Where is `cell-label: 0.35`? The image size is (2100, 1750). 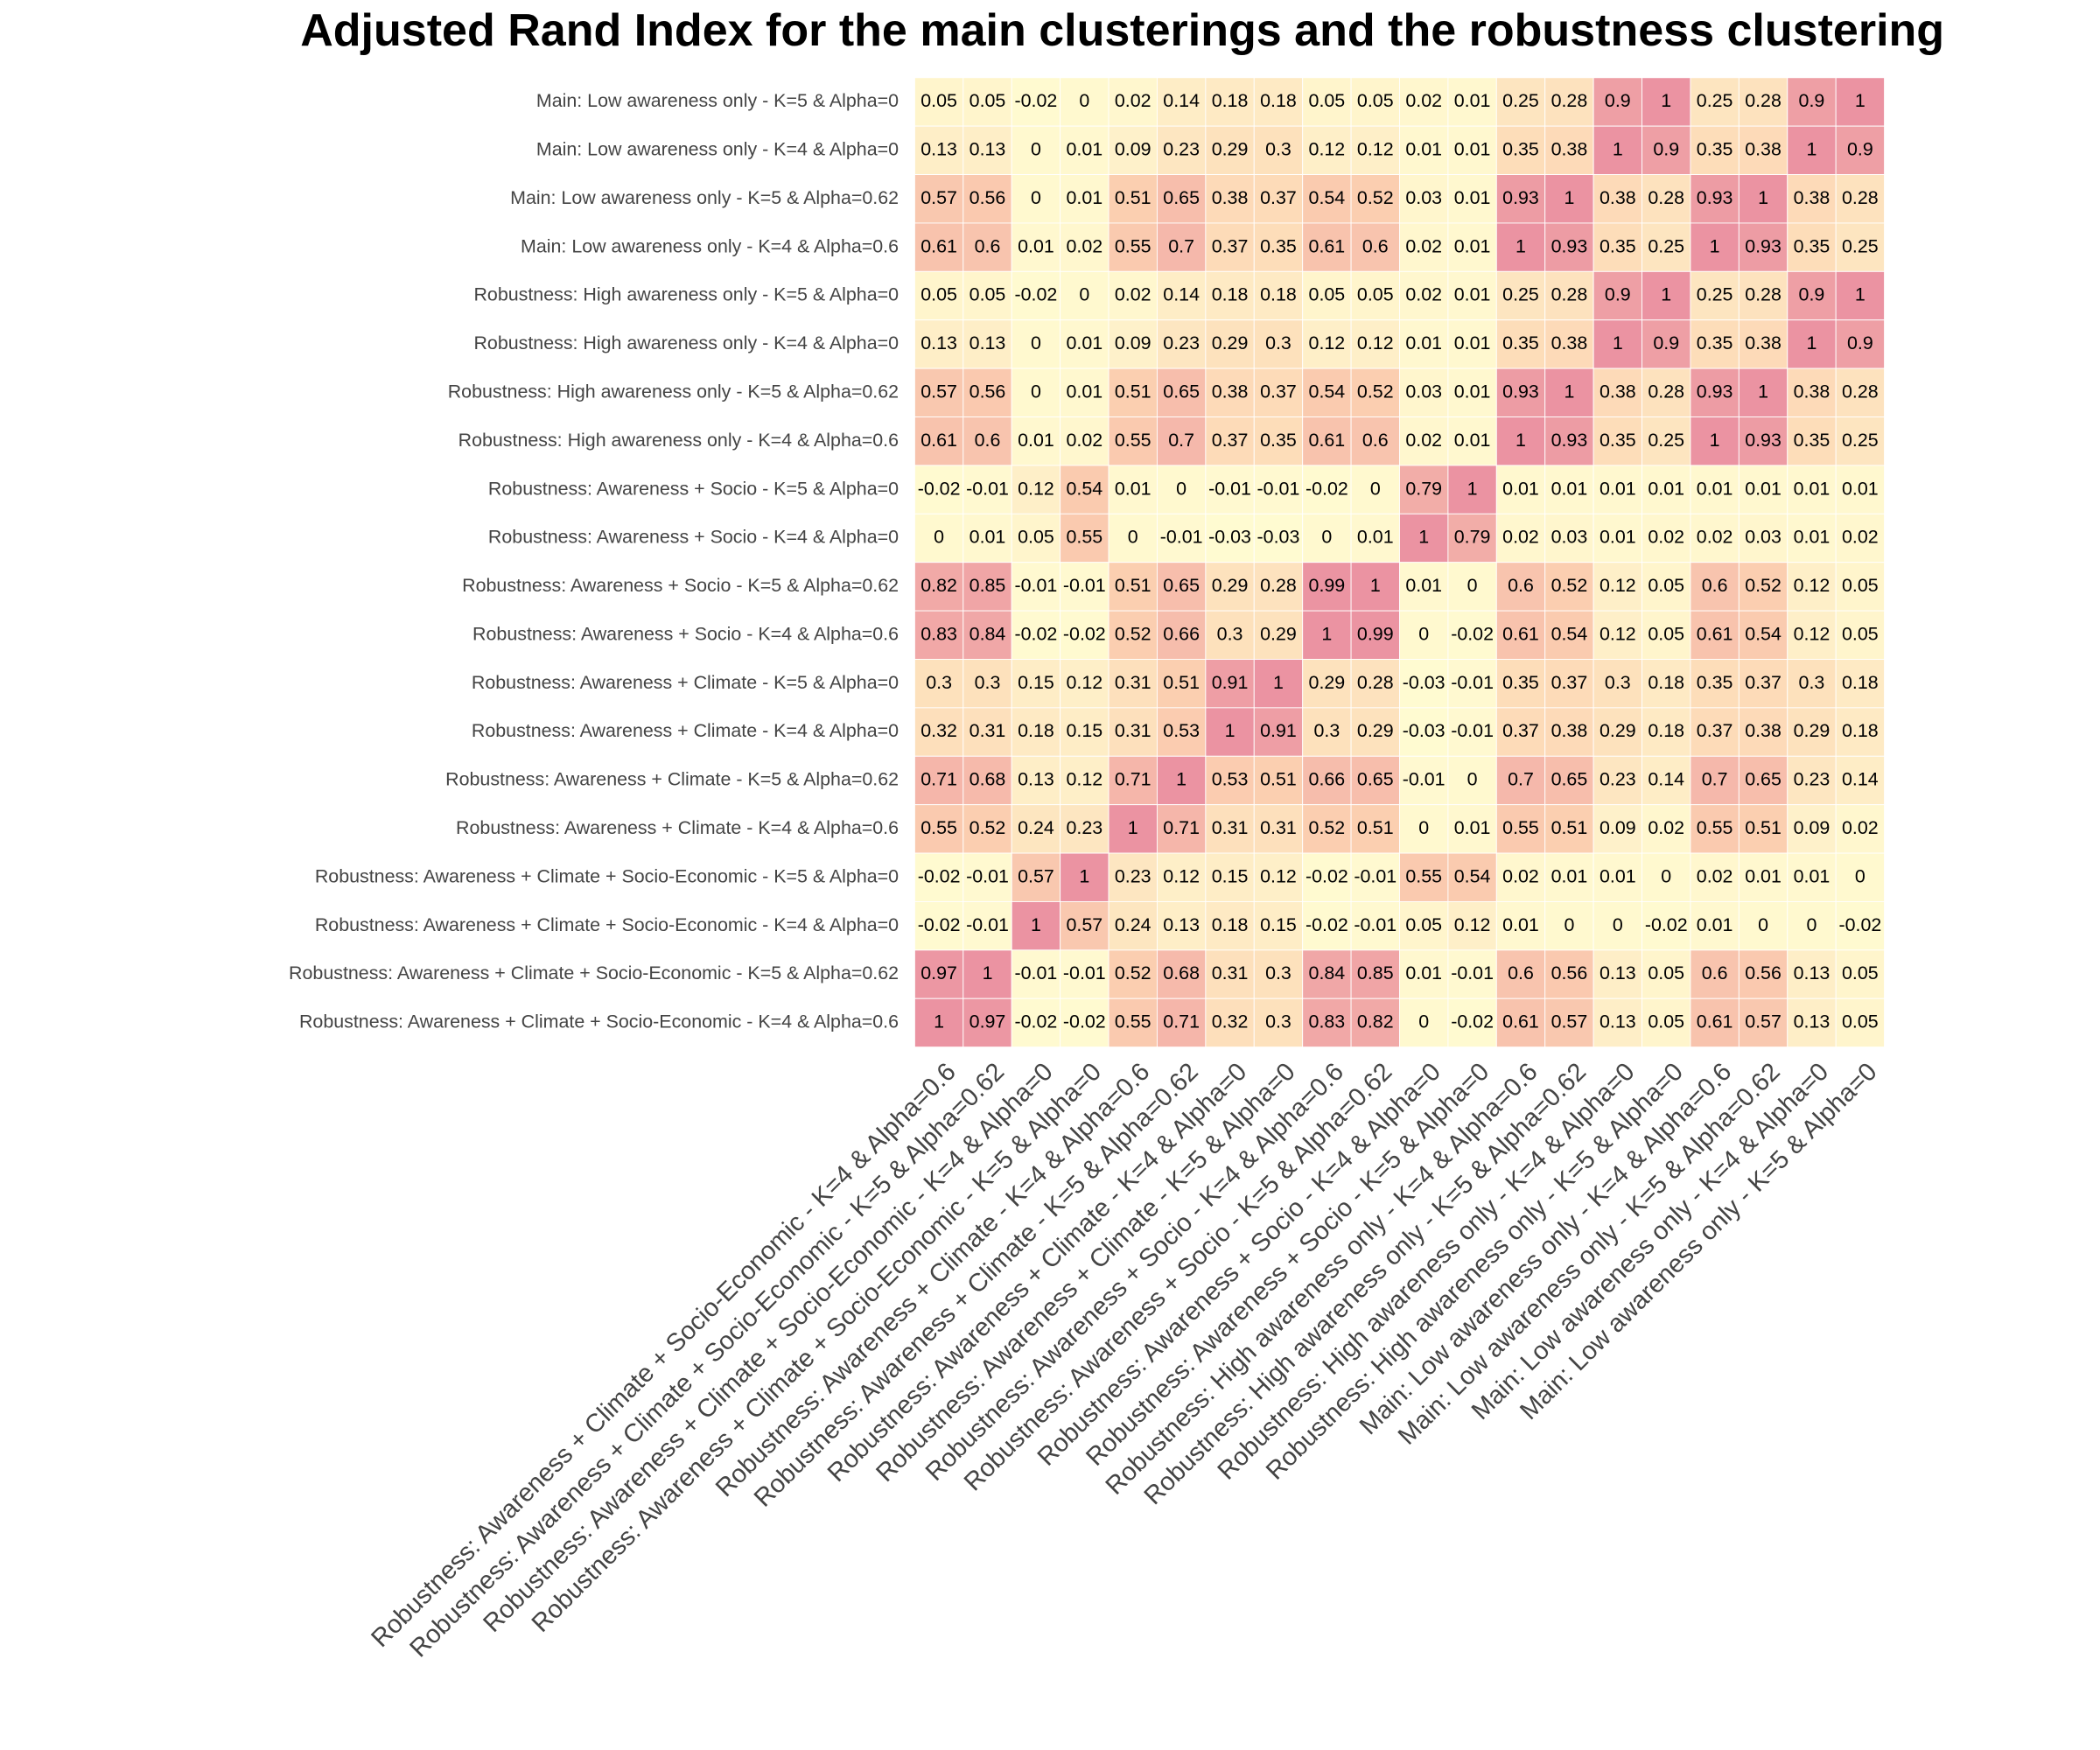
cell-label: 0.35 is located at coordinates (1812, 440).